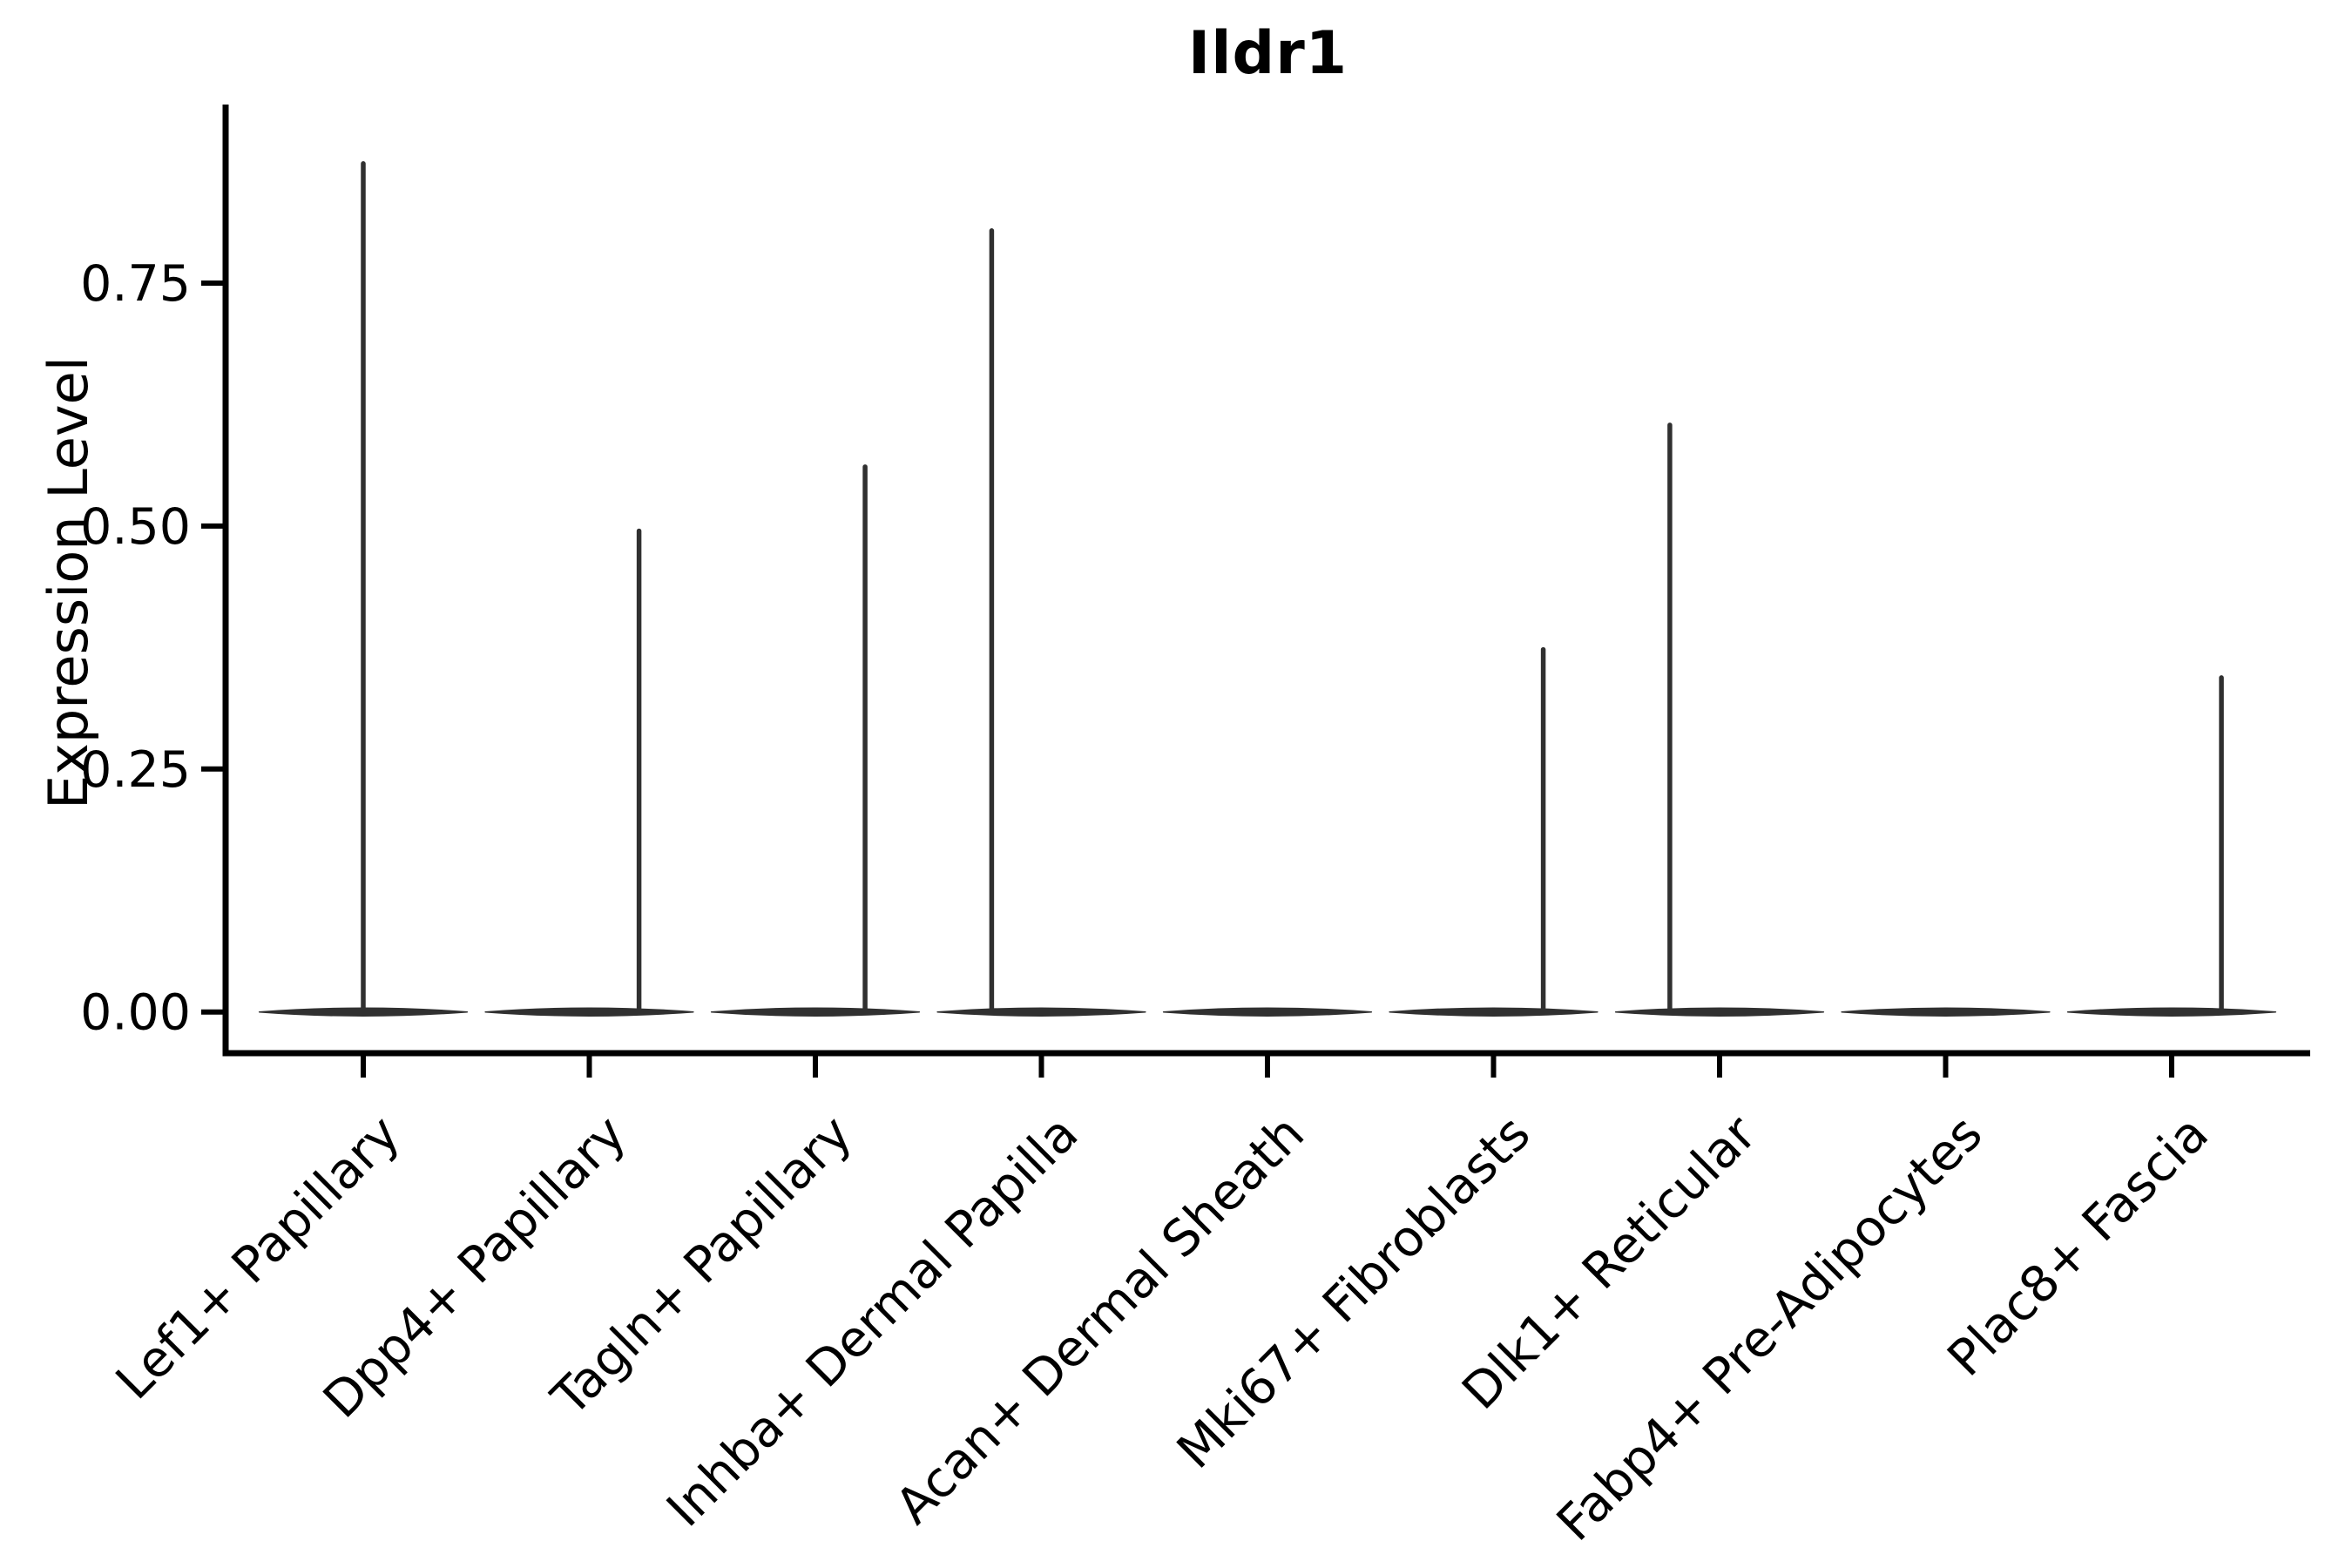 The image size is (2352, 1568). What do you see at coordinates (135, 770) in the screenshot?
I see `y-tick-label: 0.25` at bounding box center [135, 770].